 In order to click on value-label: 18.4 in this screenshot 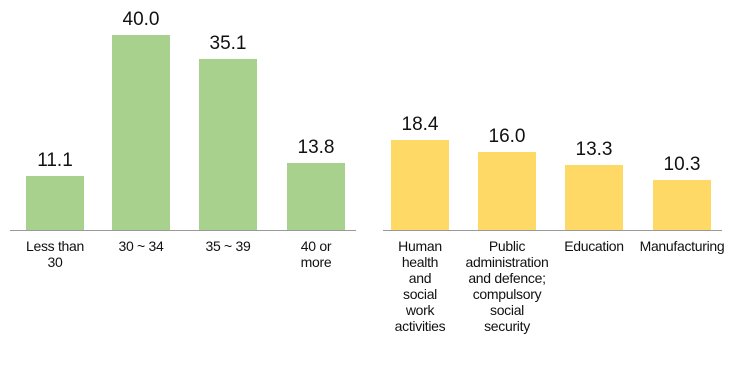, I will do `click(420, 125)`.